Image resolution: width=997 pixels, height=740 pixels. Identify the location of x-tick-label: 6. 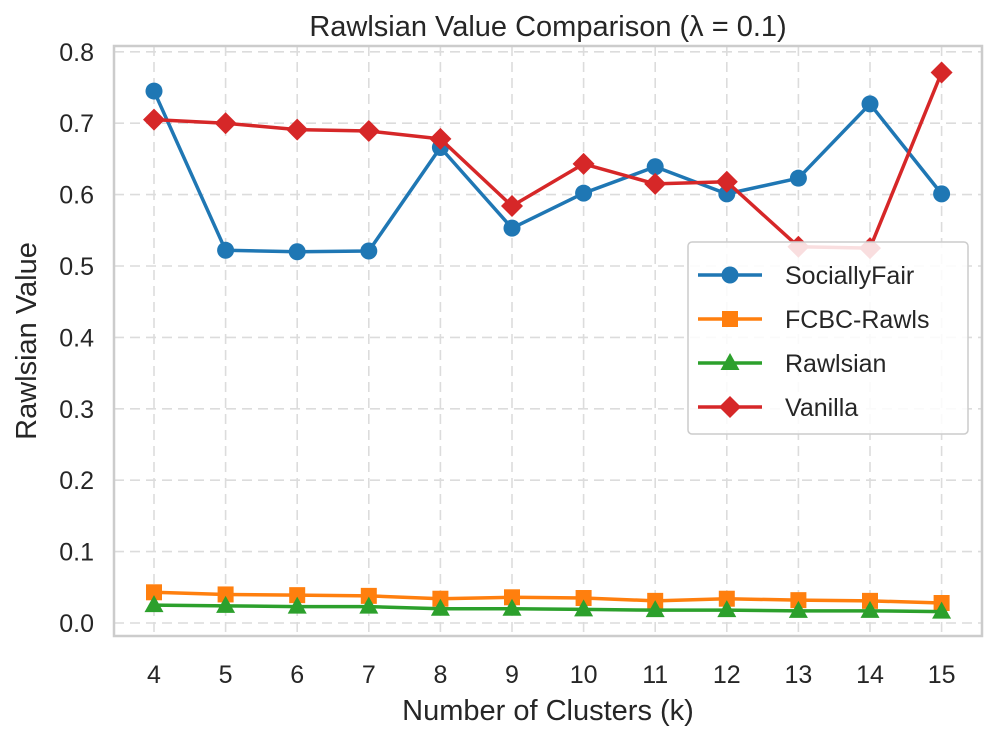
(297, 675).